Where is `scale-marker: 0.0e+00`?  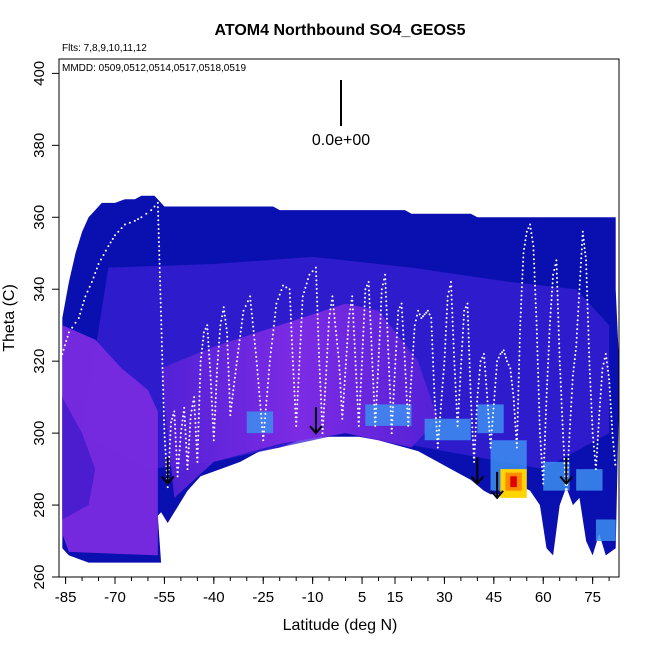 scale-marker: 0.0e+00 is located at coordinates (341, 114).